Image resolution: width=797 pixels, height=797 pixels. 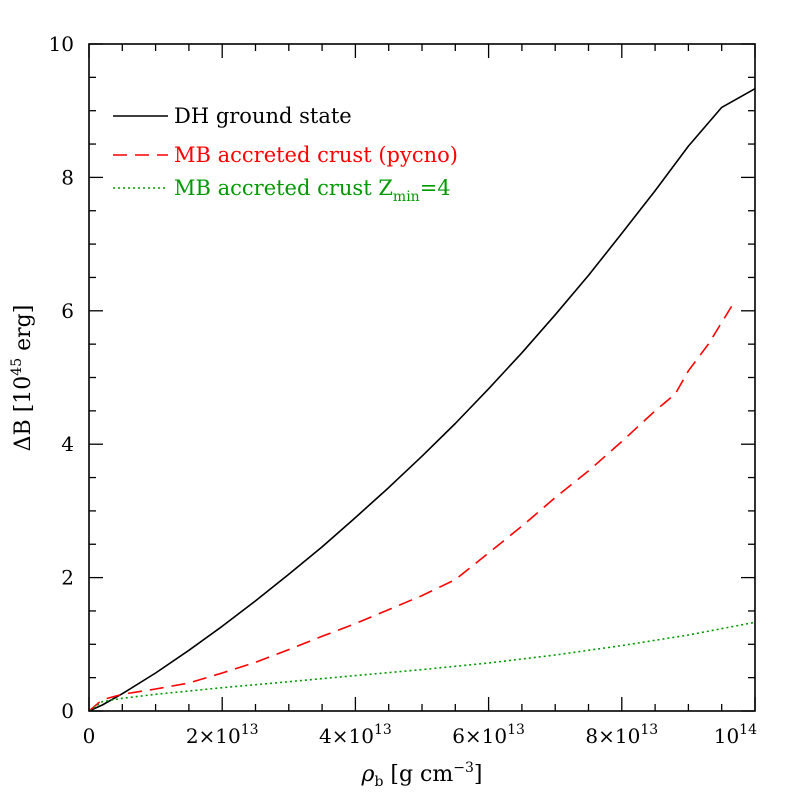 What do you see at coordinates (612, 736) in the screenshot?
I see `x-tick-mantissa: 8×10` at bounding box center [612, 736].